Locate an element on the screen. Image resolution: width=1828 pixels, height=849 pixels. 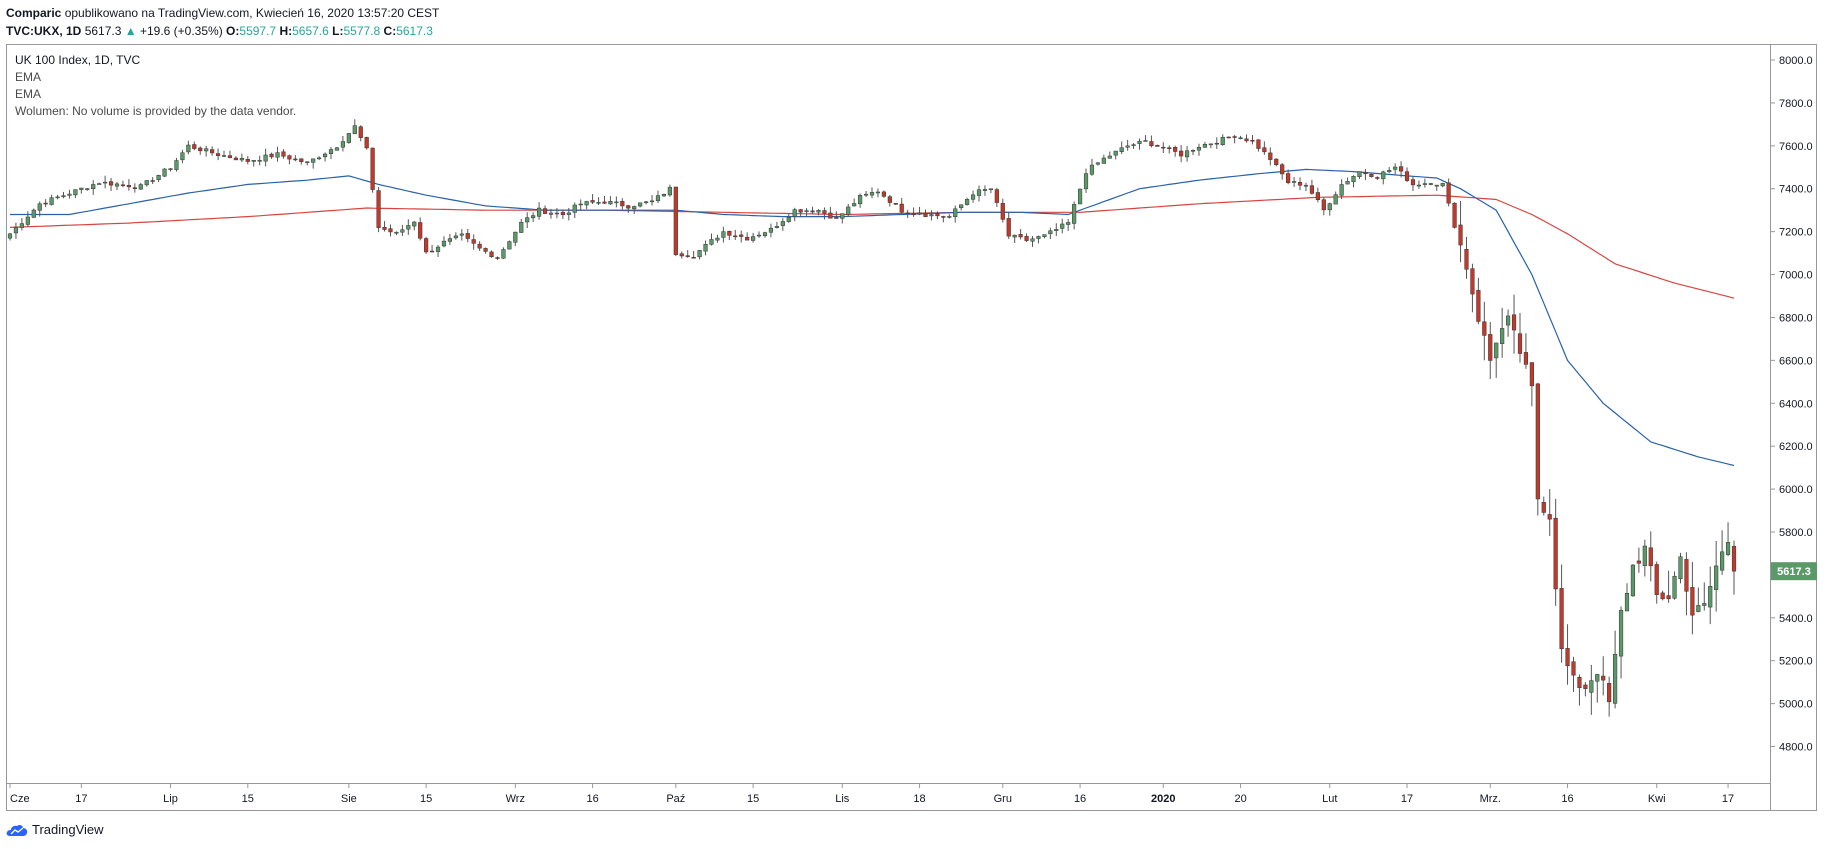
time-tick-label: Wrz is located at coordinates (515, 799).